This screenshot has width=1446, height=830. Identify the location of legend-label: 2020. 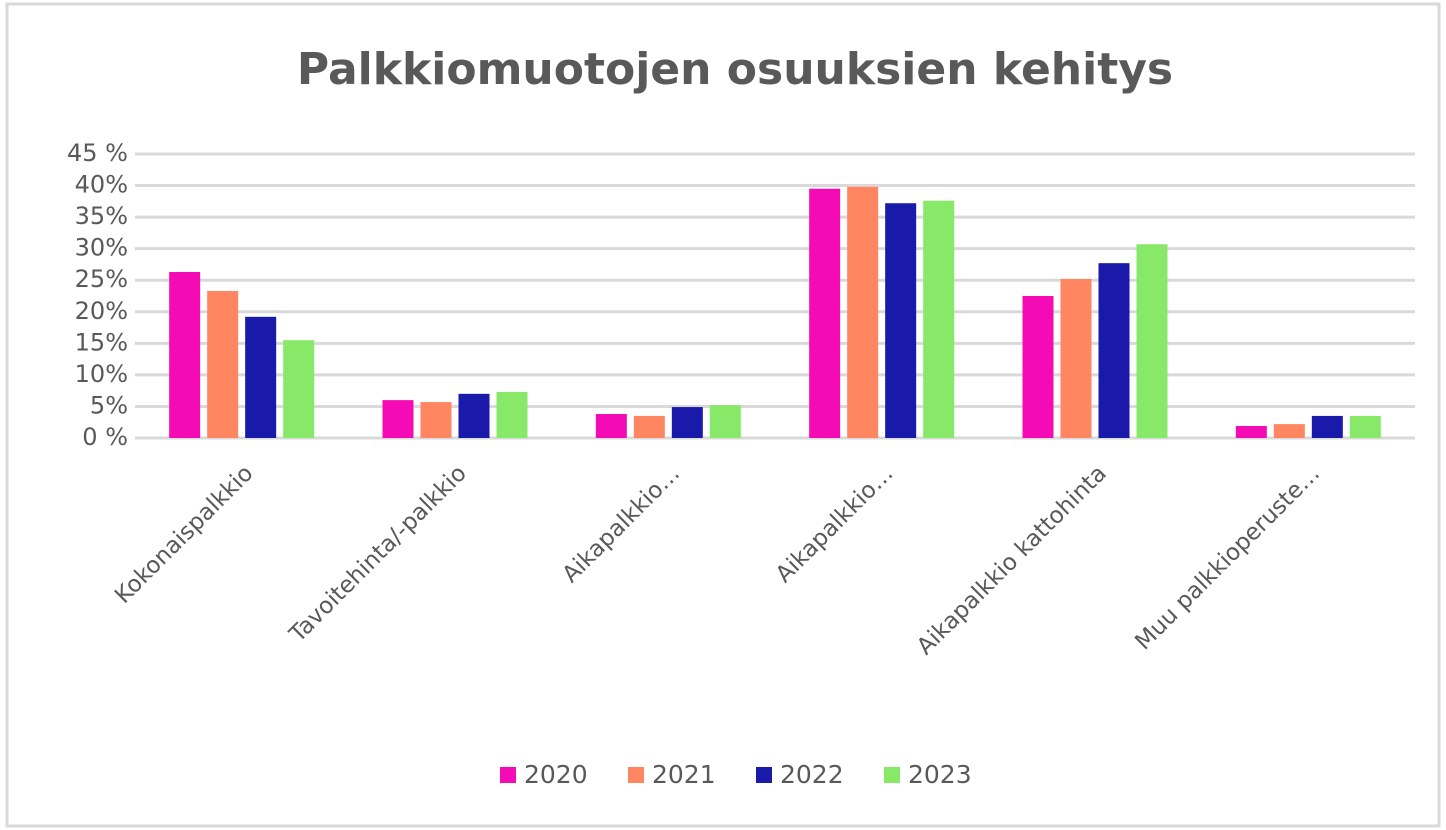
(556, 774).